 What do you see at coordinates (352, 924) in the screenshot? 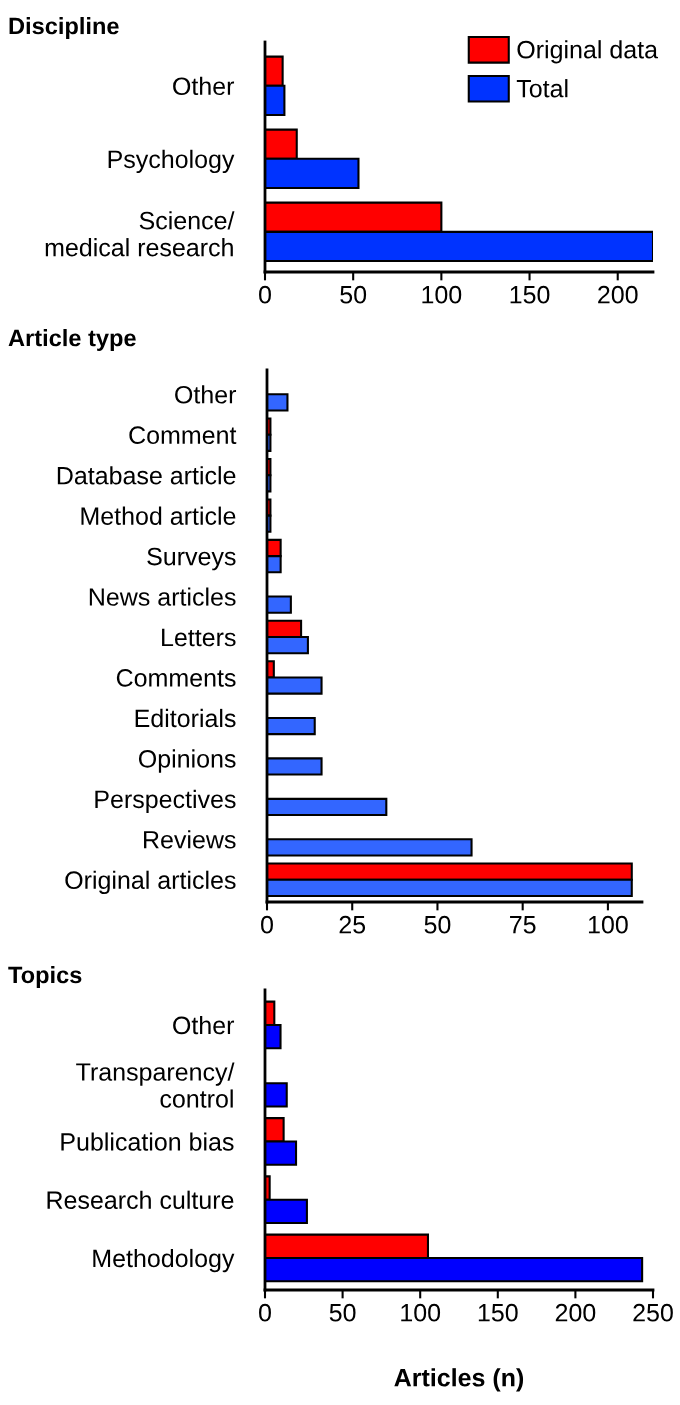
I see `x-tick-label: 25` at bounding box center [352, 924].